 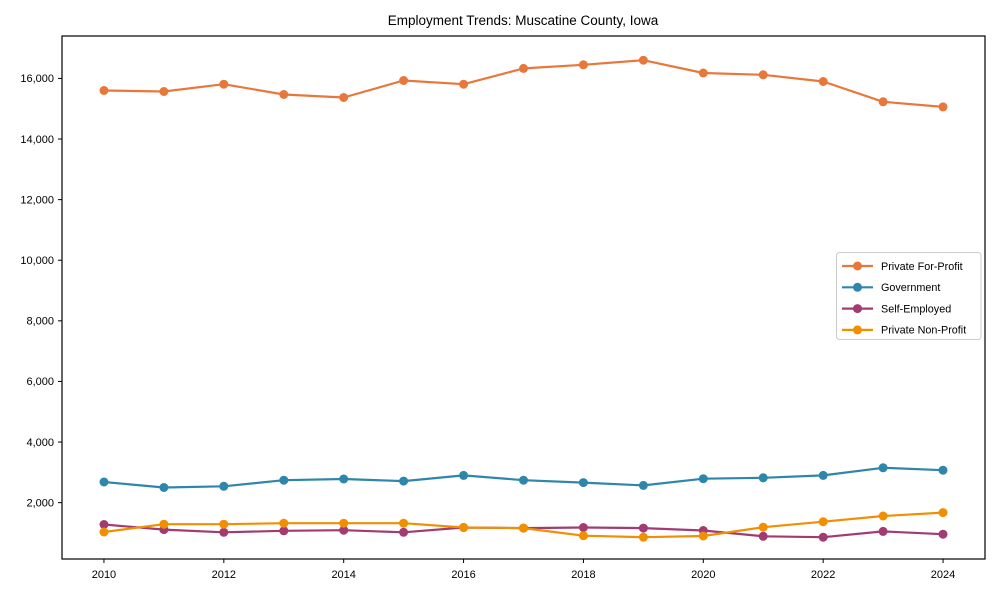 What do you see at coordinates (224, 575) in the screenshot?
I see `x-axis-tick-label: 2012` at bounding box center [224, 575].